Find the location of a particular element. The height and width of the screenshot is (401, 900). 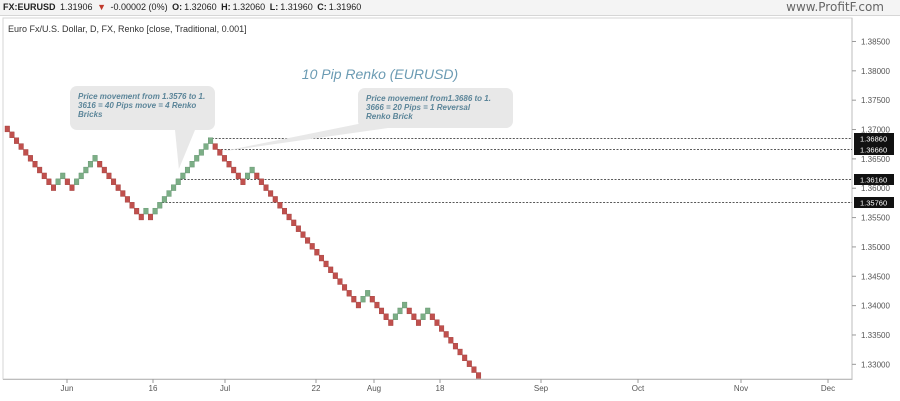

watermark: www.ProfitF.com is located at coordinates (835, 7).